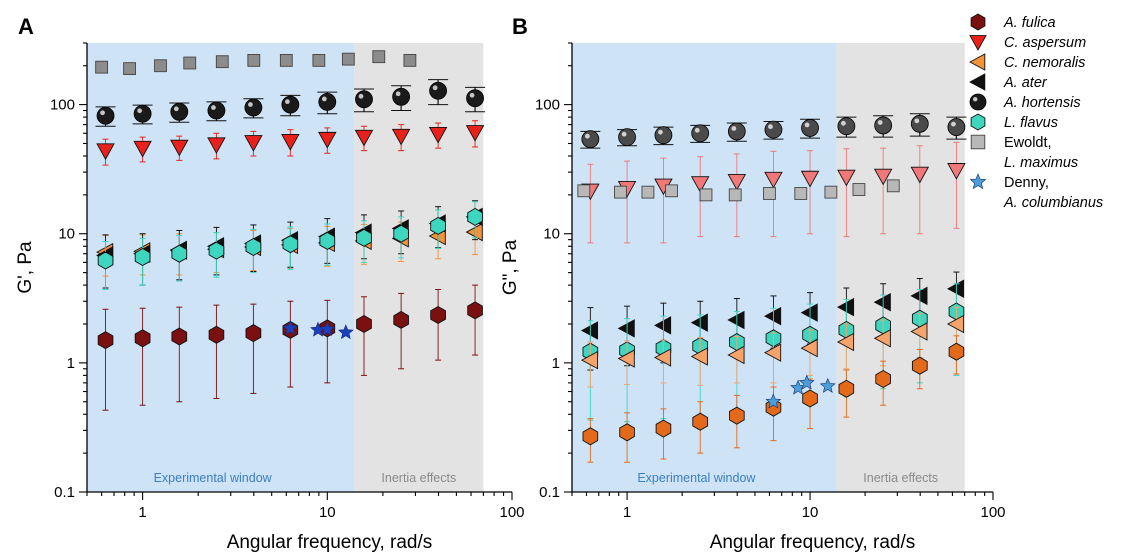 The height and width of the screenshot is (556, 1131). I want to click on legend-entry-c-aspersum: C. aspersum, so click(1027, 43).